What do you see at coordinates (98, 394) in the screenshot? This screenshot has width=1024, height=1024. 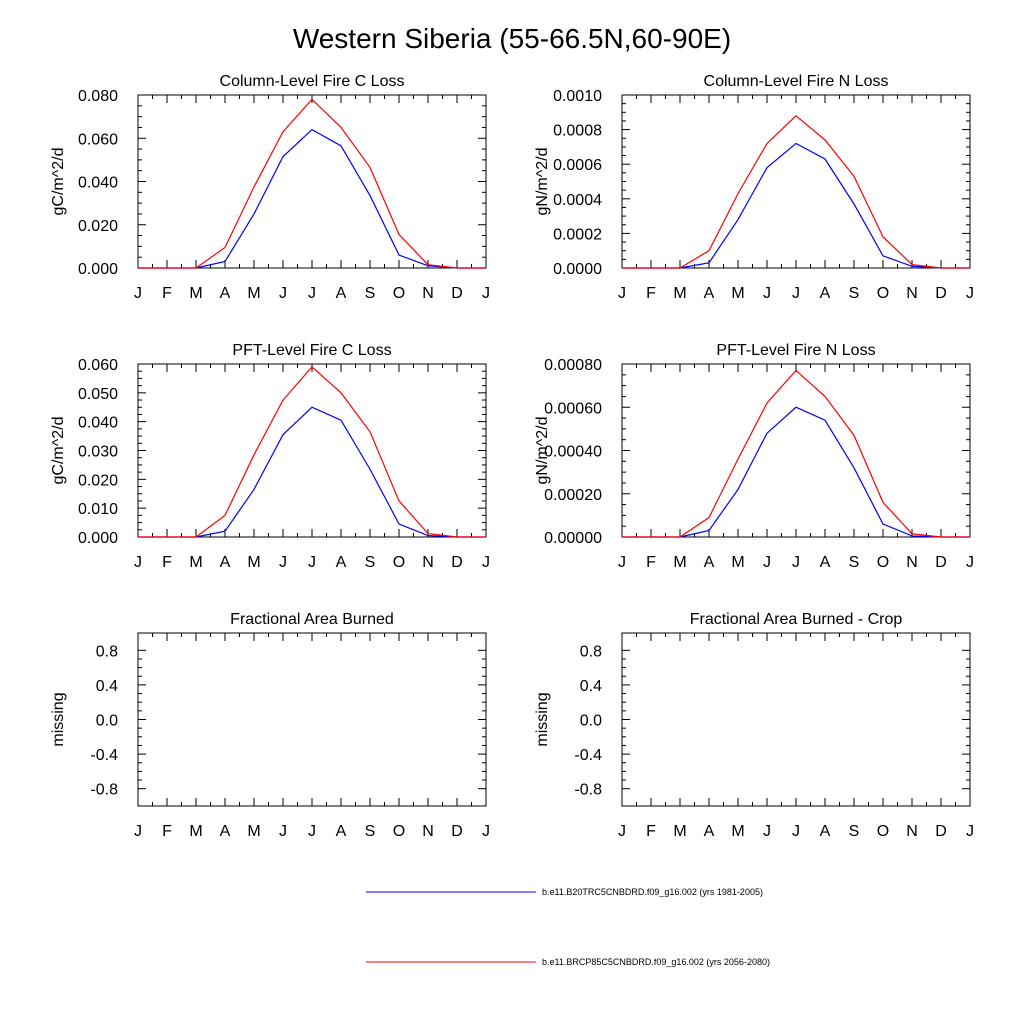 I see `y-tick-label: 0.050` at bounding box center [98, 394].